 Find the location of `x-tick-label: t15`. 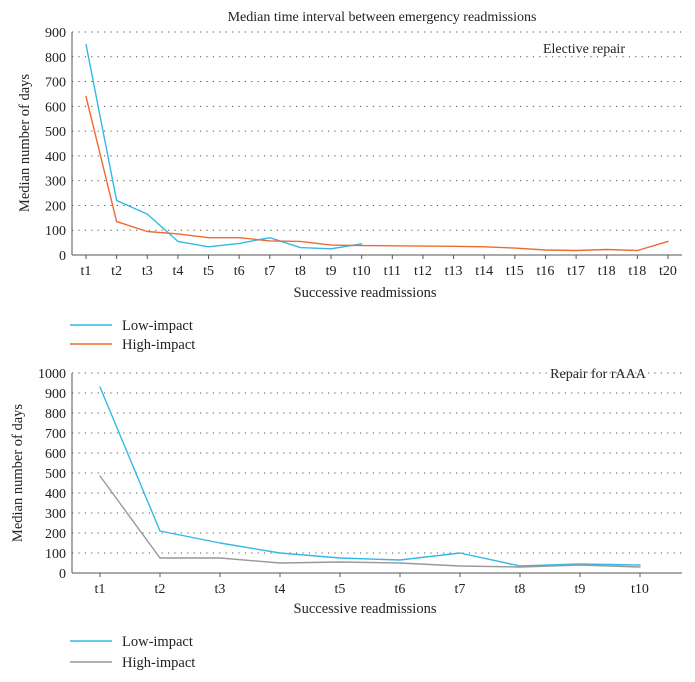

x-tick-label: t15 is located at coordinates (515, 271).